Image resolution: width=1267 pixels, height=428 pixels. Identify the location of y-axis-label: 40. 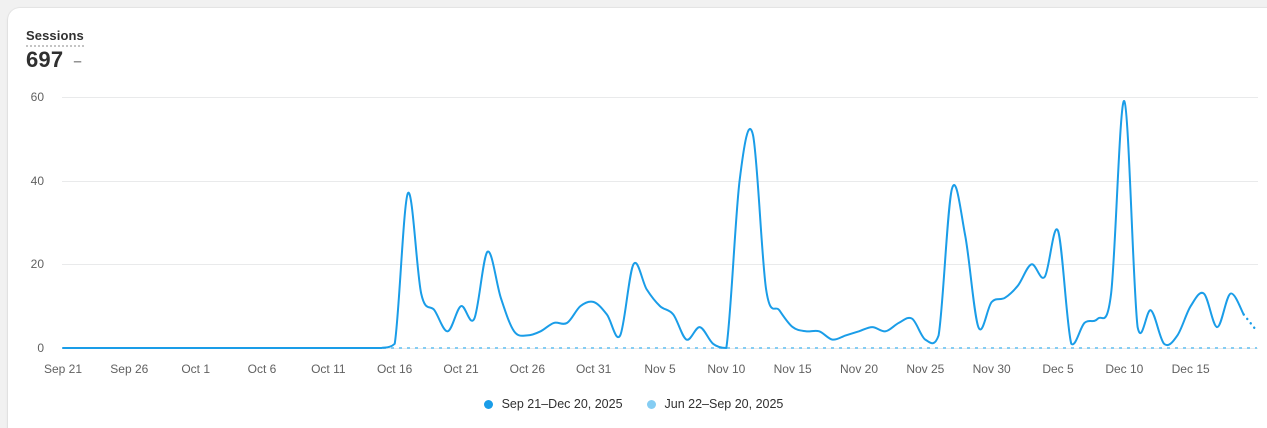
(37, 180).